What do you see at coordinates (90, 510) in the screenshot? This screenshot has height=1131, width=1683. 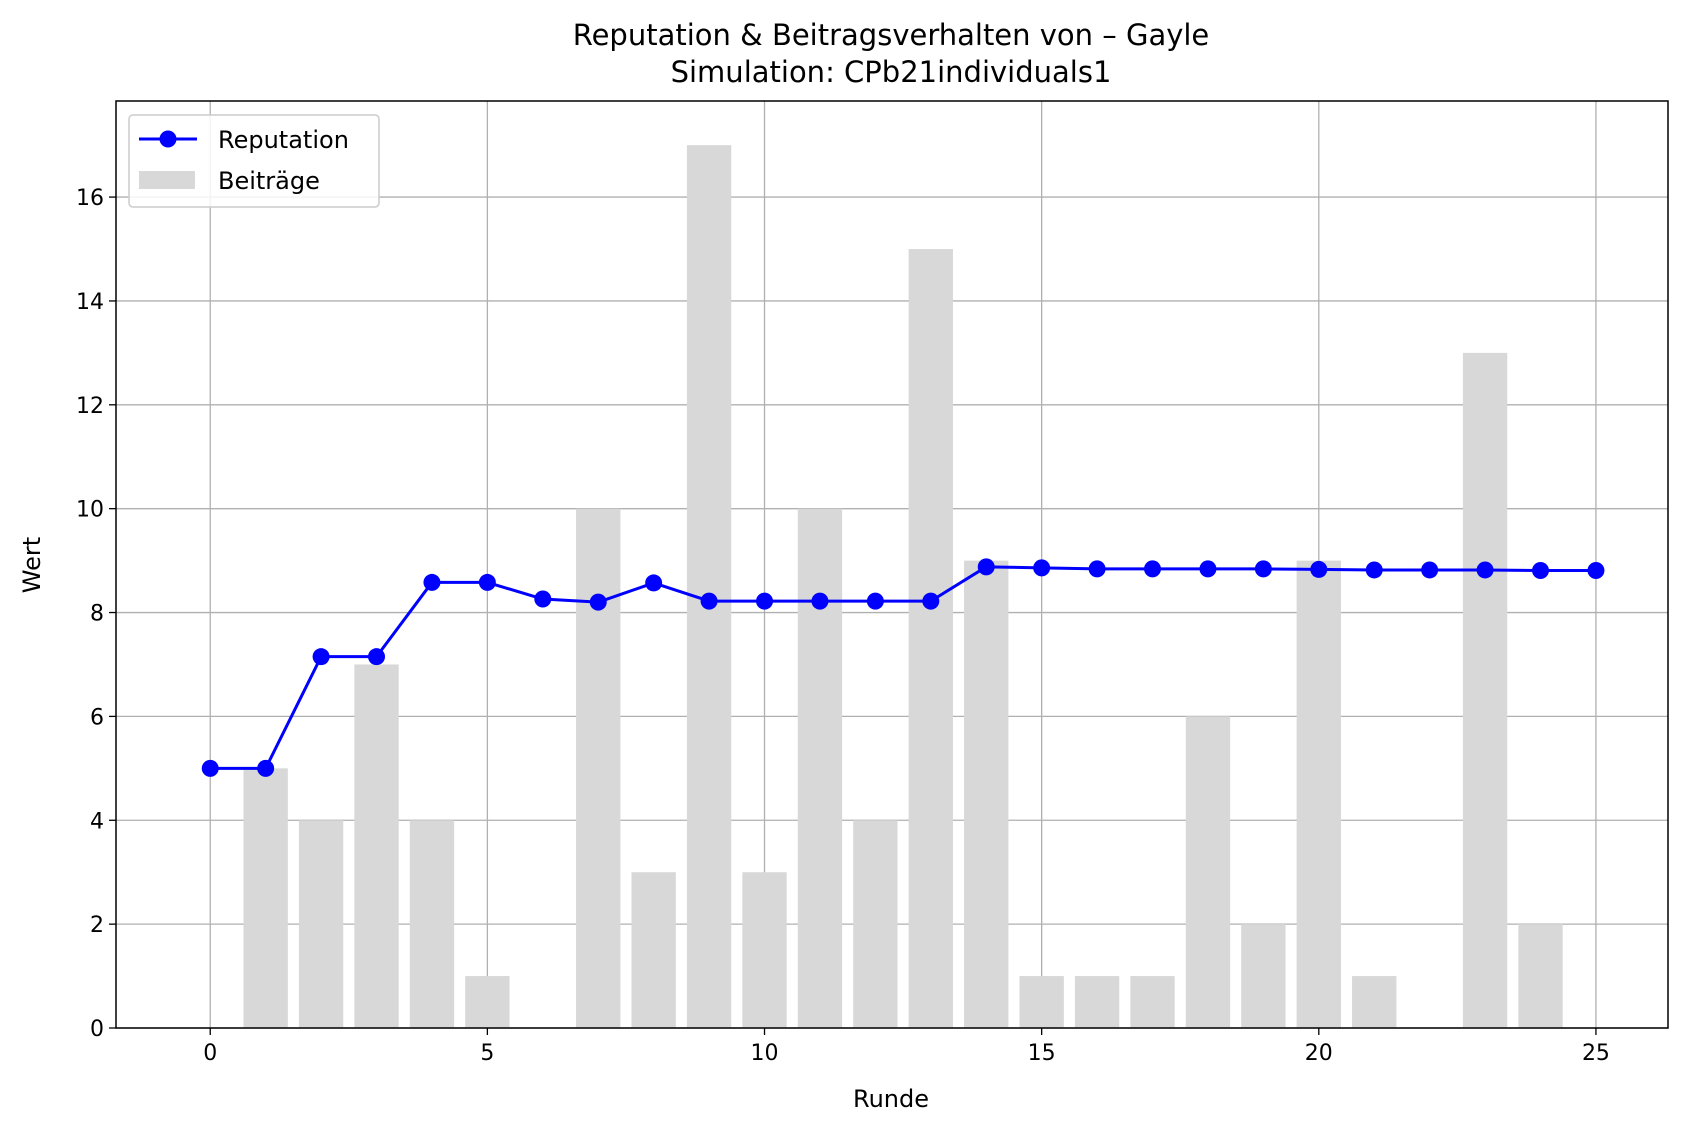 I see `y-tick-label: 10` at bounding box center [90, 510].